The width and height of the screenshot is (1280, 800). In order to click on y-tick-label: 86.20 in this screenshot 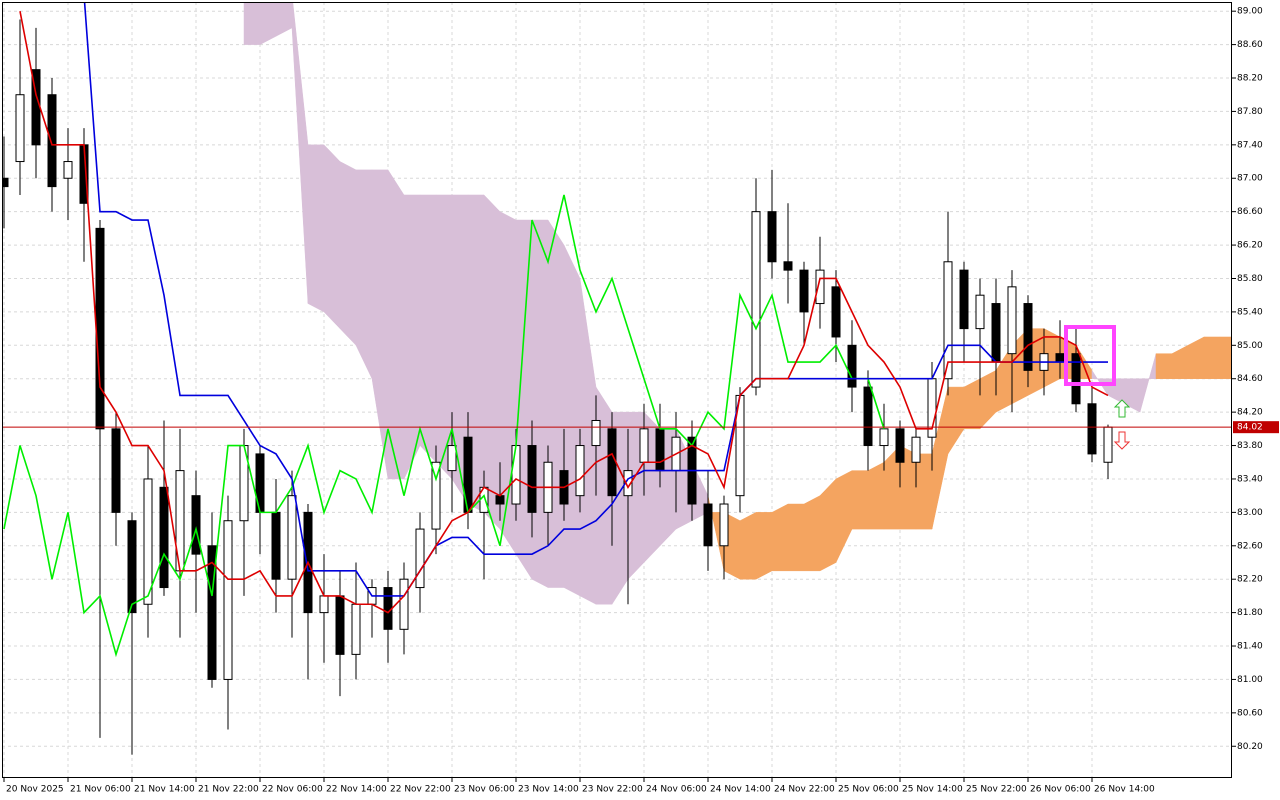, I will do `click(1250, 246)`.